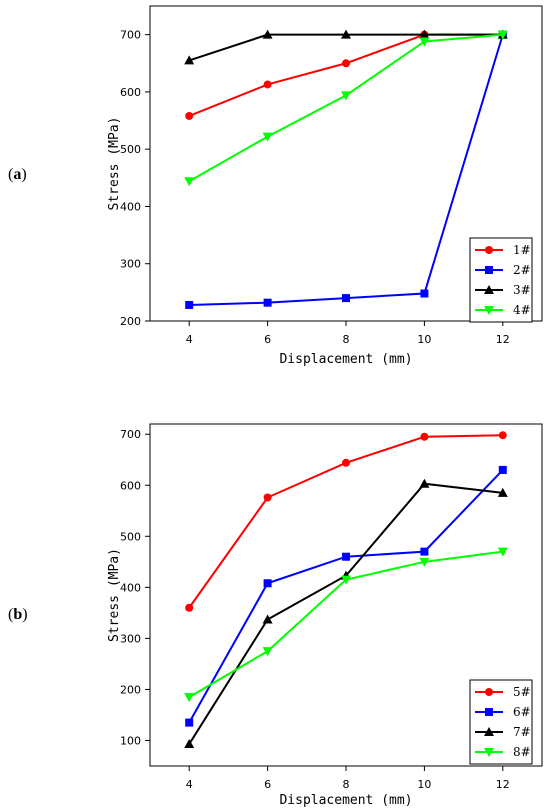  Describe the element at coordinates (130, 740) in the screenshot. I see `y-tick-label: 100` at that location.